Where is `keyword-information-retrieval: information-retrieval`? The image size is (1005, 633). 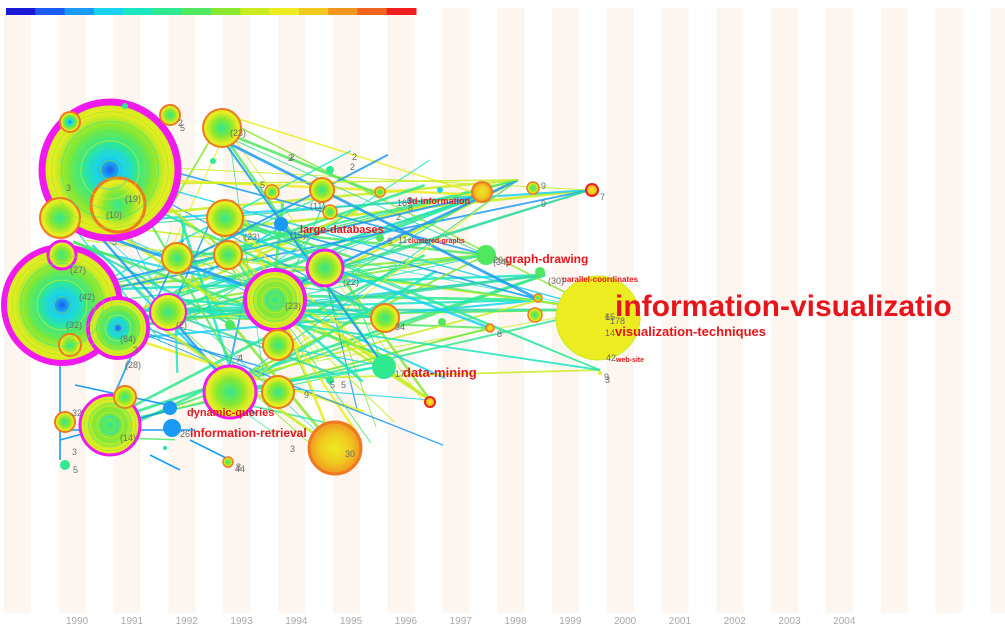
keyword-information-retrieval: information-retrieval is located at coordinates (248, 433).